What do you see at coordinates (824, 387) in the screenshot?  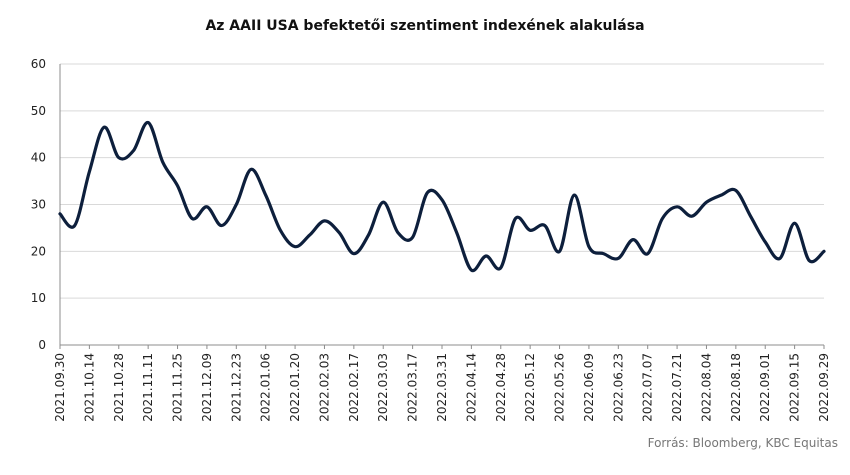 I see `x-tick-label: 2022.09.29` at bounding box center [824, 387].